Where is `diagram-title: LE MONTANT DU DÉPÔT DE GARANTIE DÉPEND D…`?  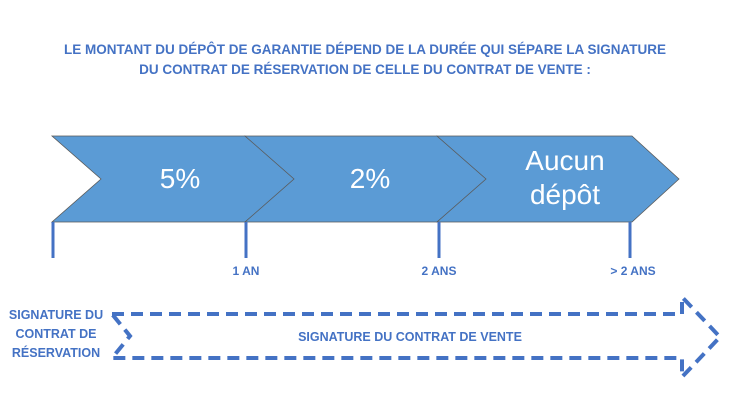
diagram-title: LE MONTANT DU DÉPÔT DE GARANTIE DÉPEND D… is located at coordinates (365, 60).